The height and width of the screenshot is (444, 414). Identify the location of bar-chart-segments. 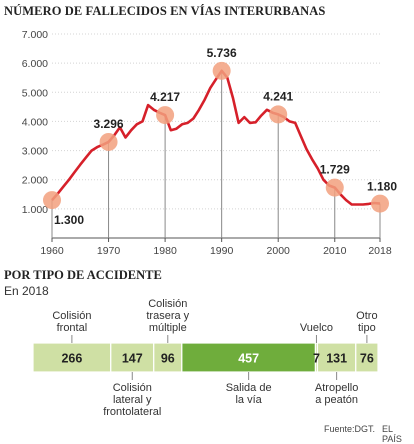
(205, 357).